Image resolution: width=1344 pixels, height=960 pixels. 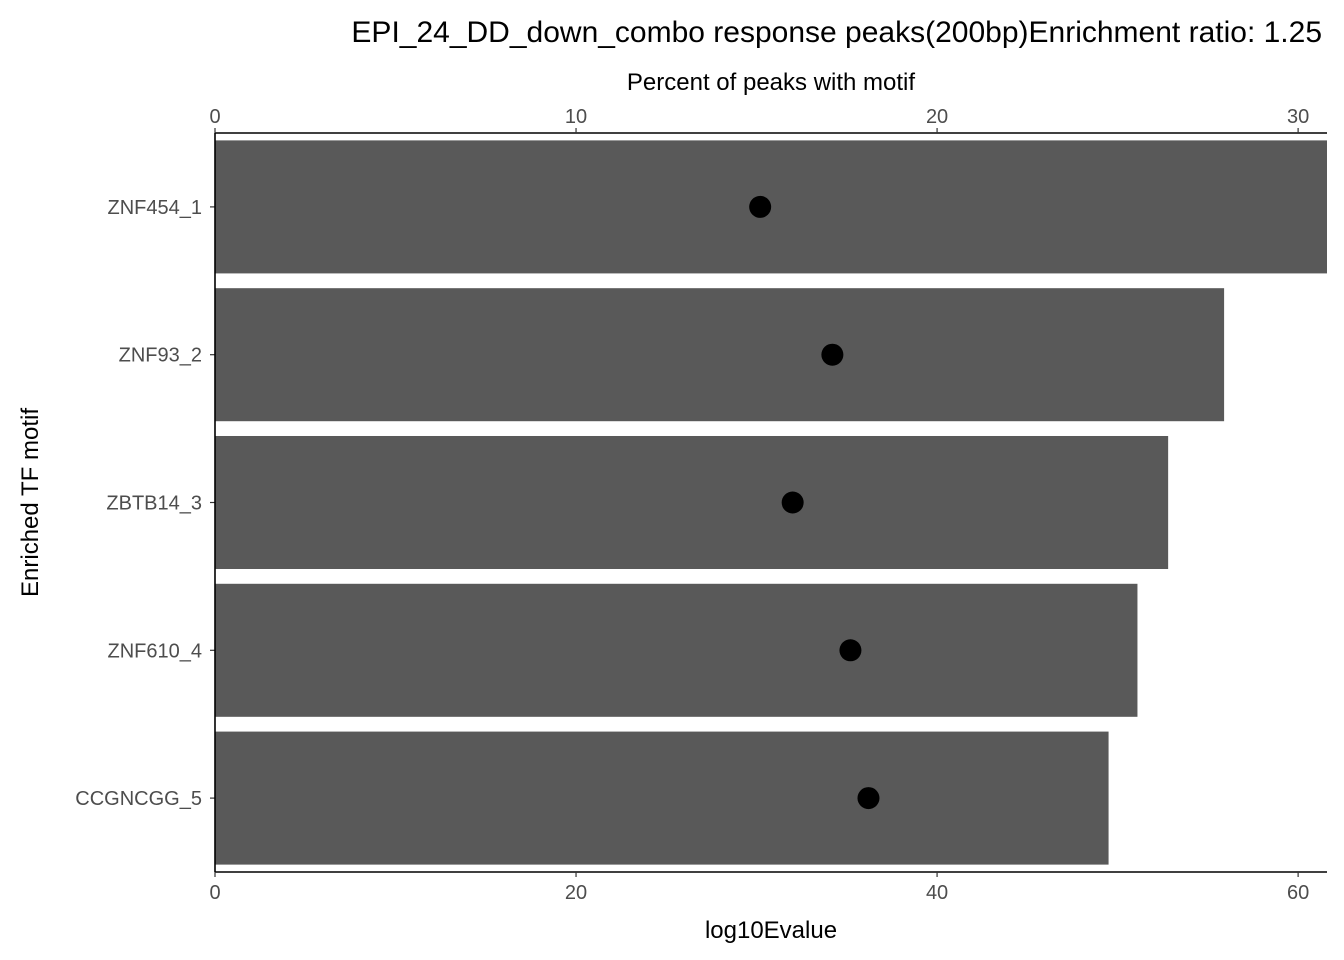 What do you see at coordinates (155, 651) in the screenshot?
I see `y-tick-label: ZNF610_4` at bounding box center [155, 651].